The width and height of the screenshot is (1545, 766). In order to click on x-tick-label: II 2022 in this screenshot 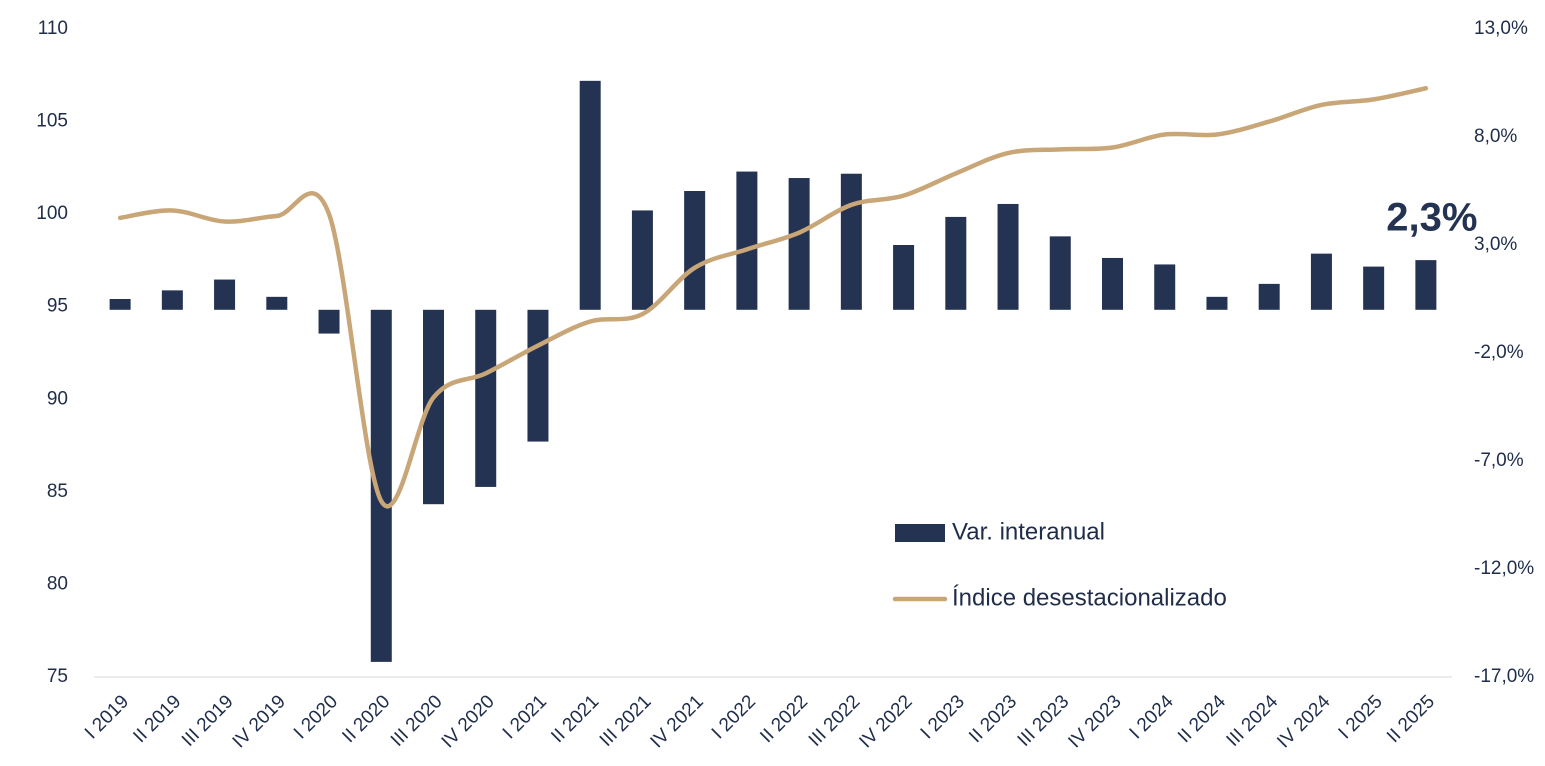, I will do `click(784, 719)`.